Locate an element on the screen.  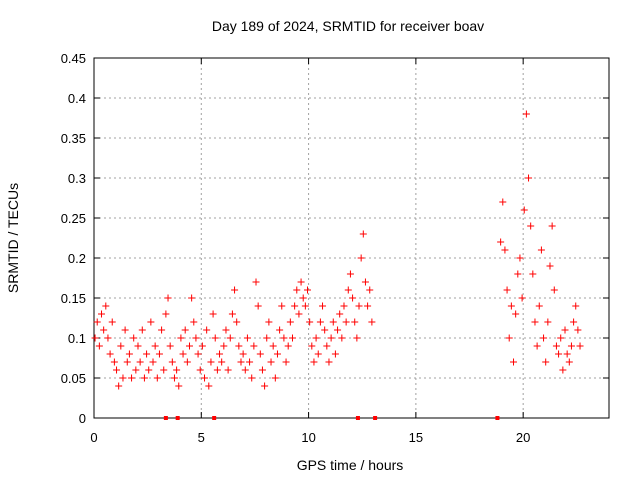
x-tick-label: 0 is located at coordinates (93, 437).